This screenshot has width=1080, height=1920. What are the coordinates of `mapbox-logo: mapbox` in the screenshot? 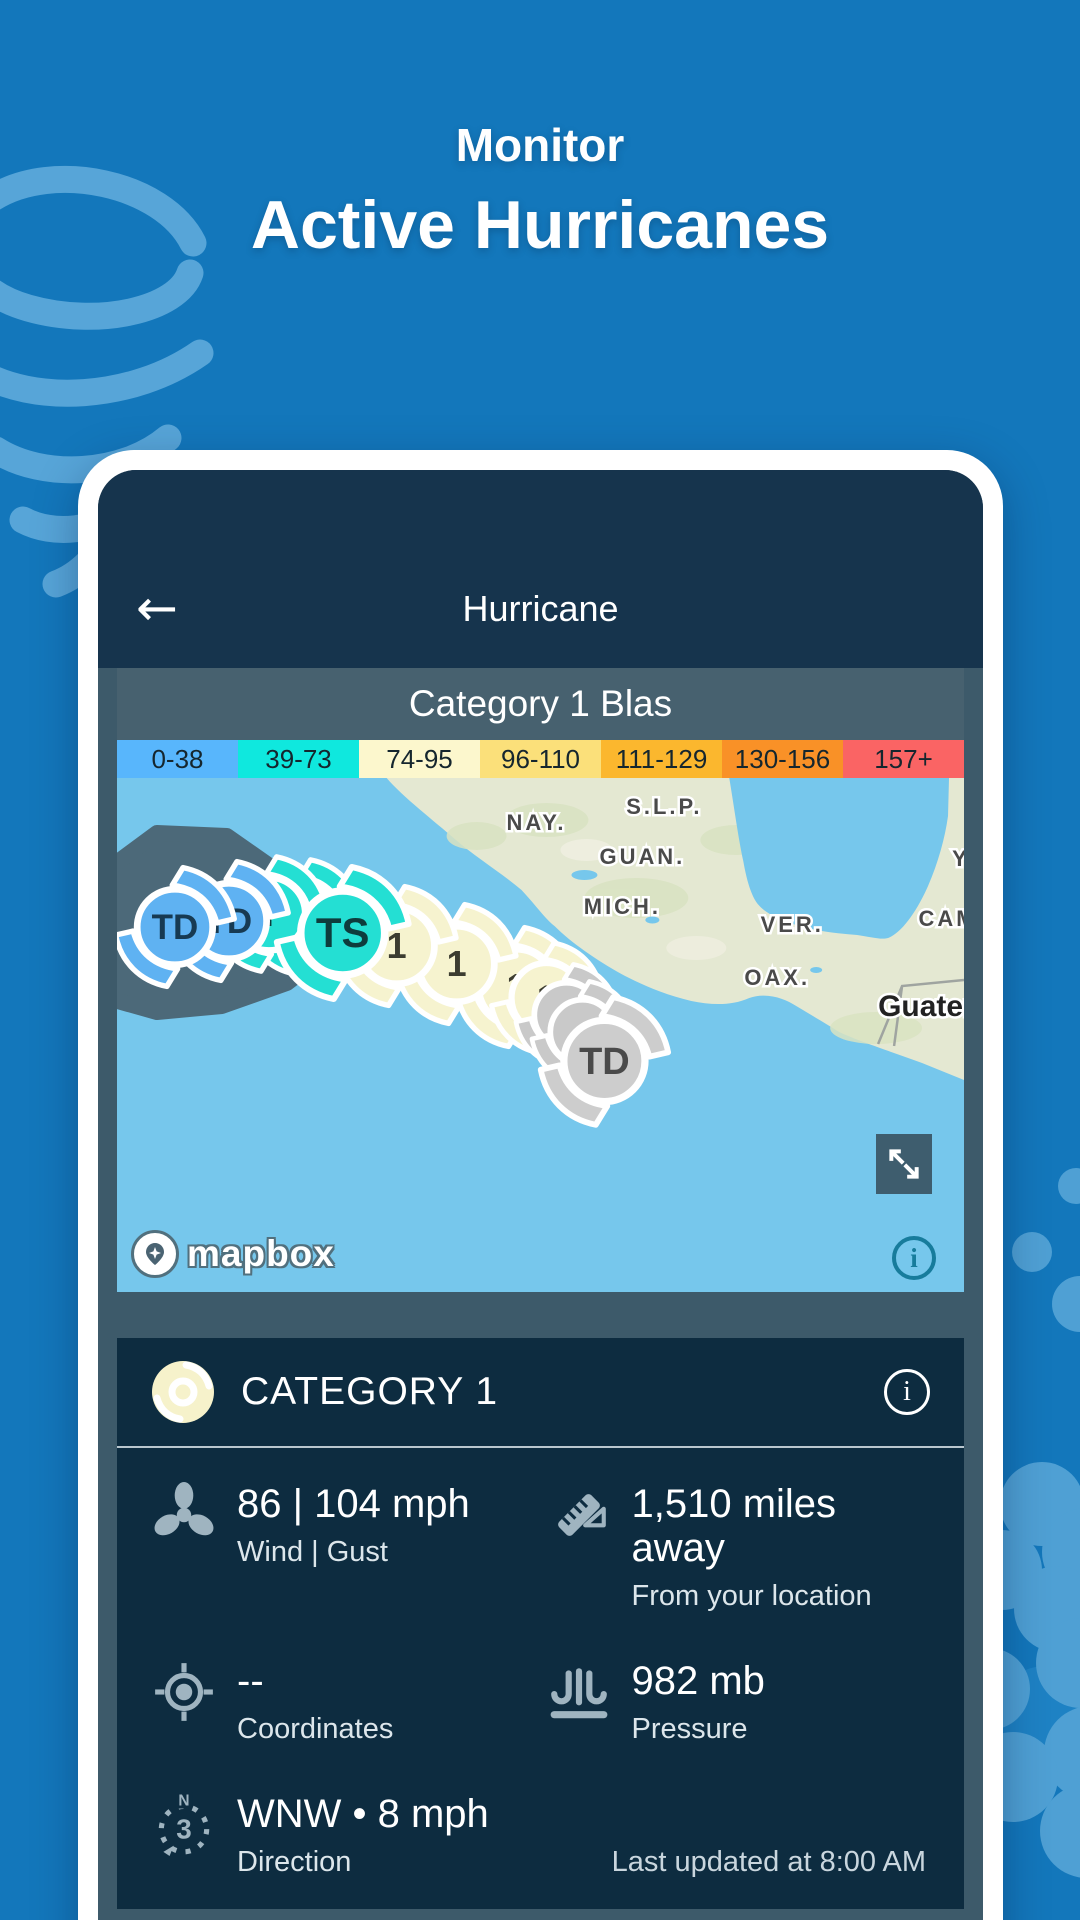 It's located at (233, 1254).